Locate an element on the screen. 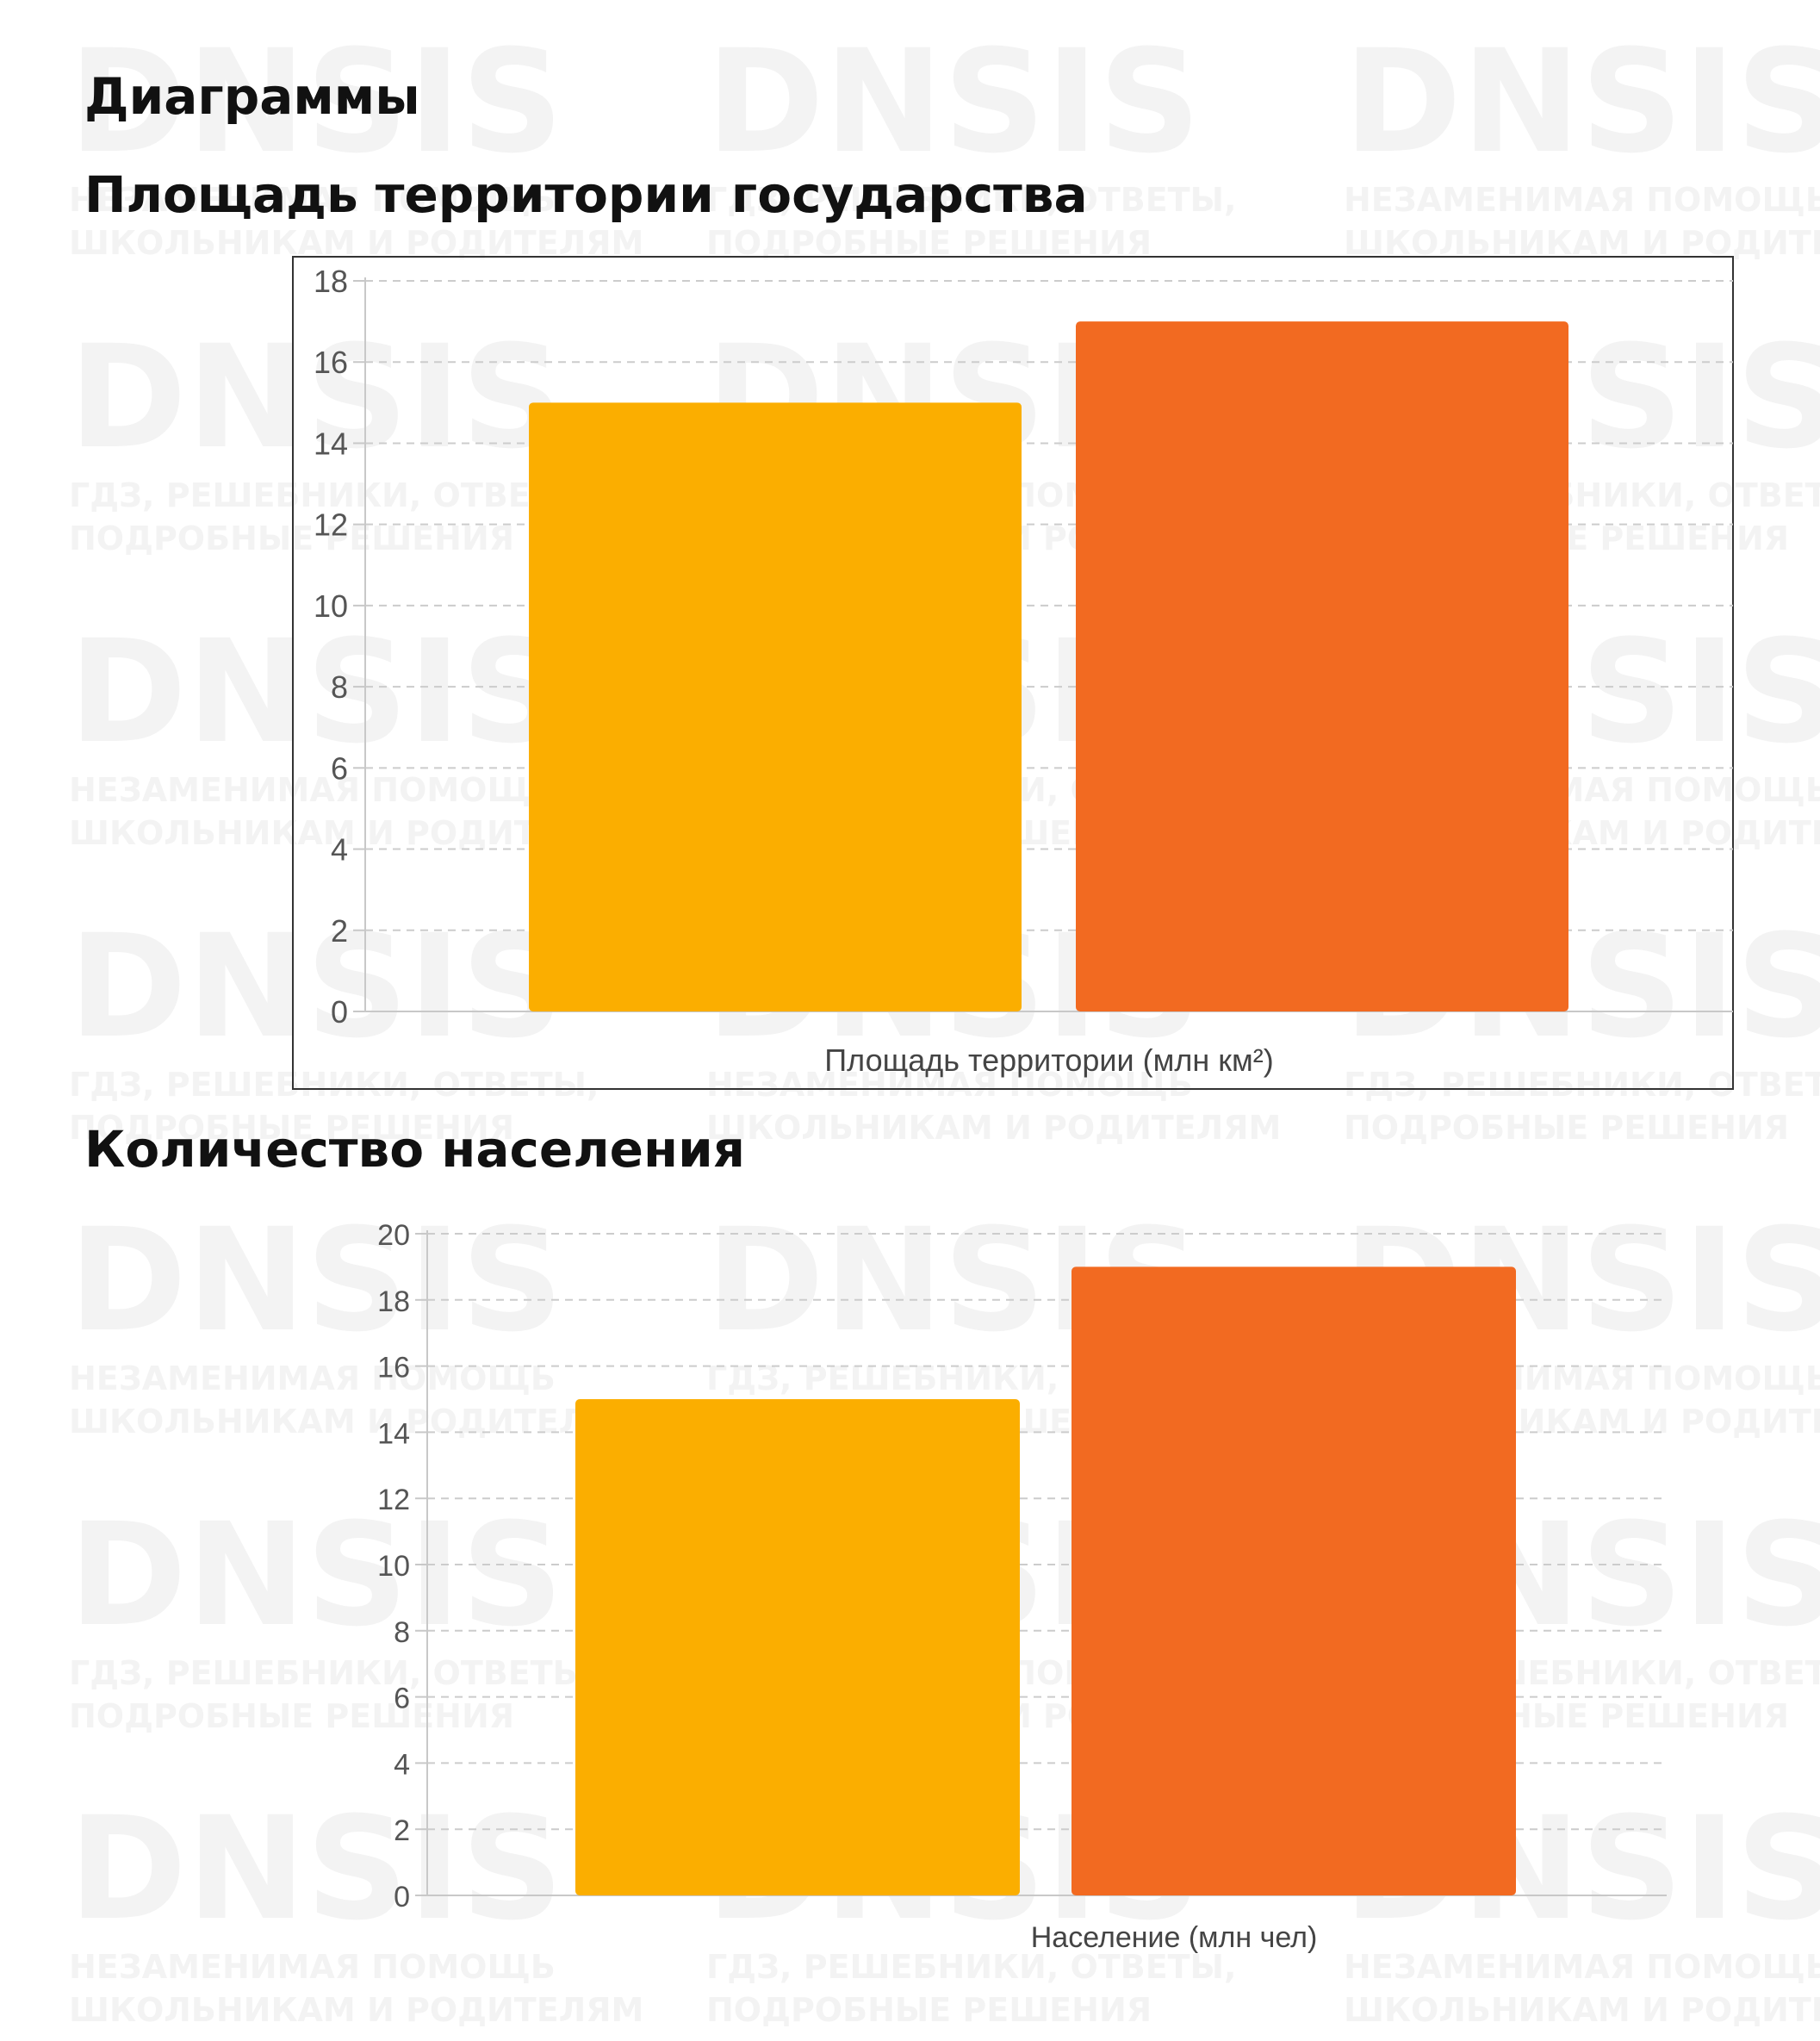  population-chart-tick-label: 14 is located at coordinates (394, 1433).